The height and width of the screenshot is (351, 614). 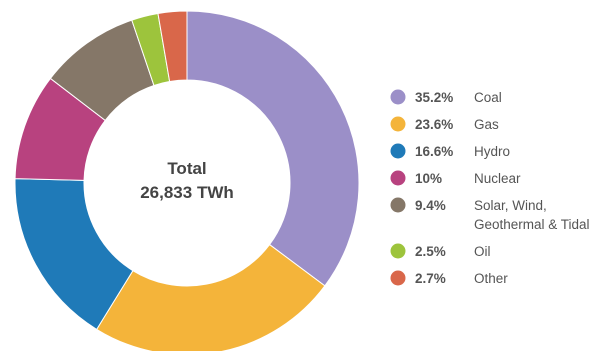 I want to click on legend-item-oil: 2.5% Oil, so click(x=440, y=251).